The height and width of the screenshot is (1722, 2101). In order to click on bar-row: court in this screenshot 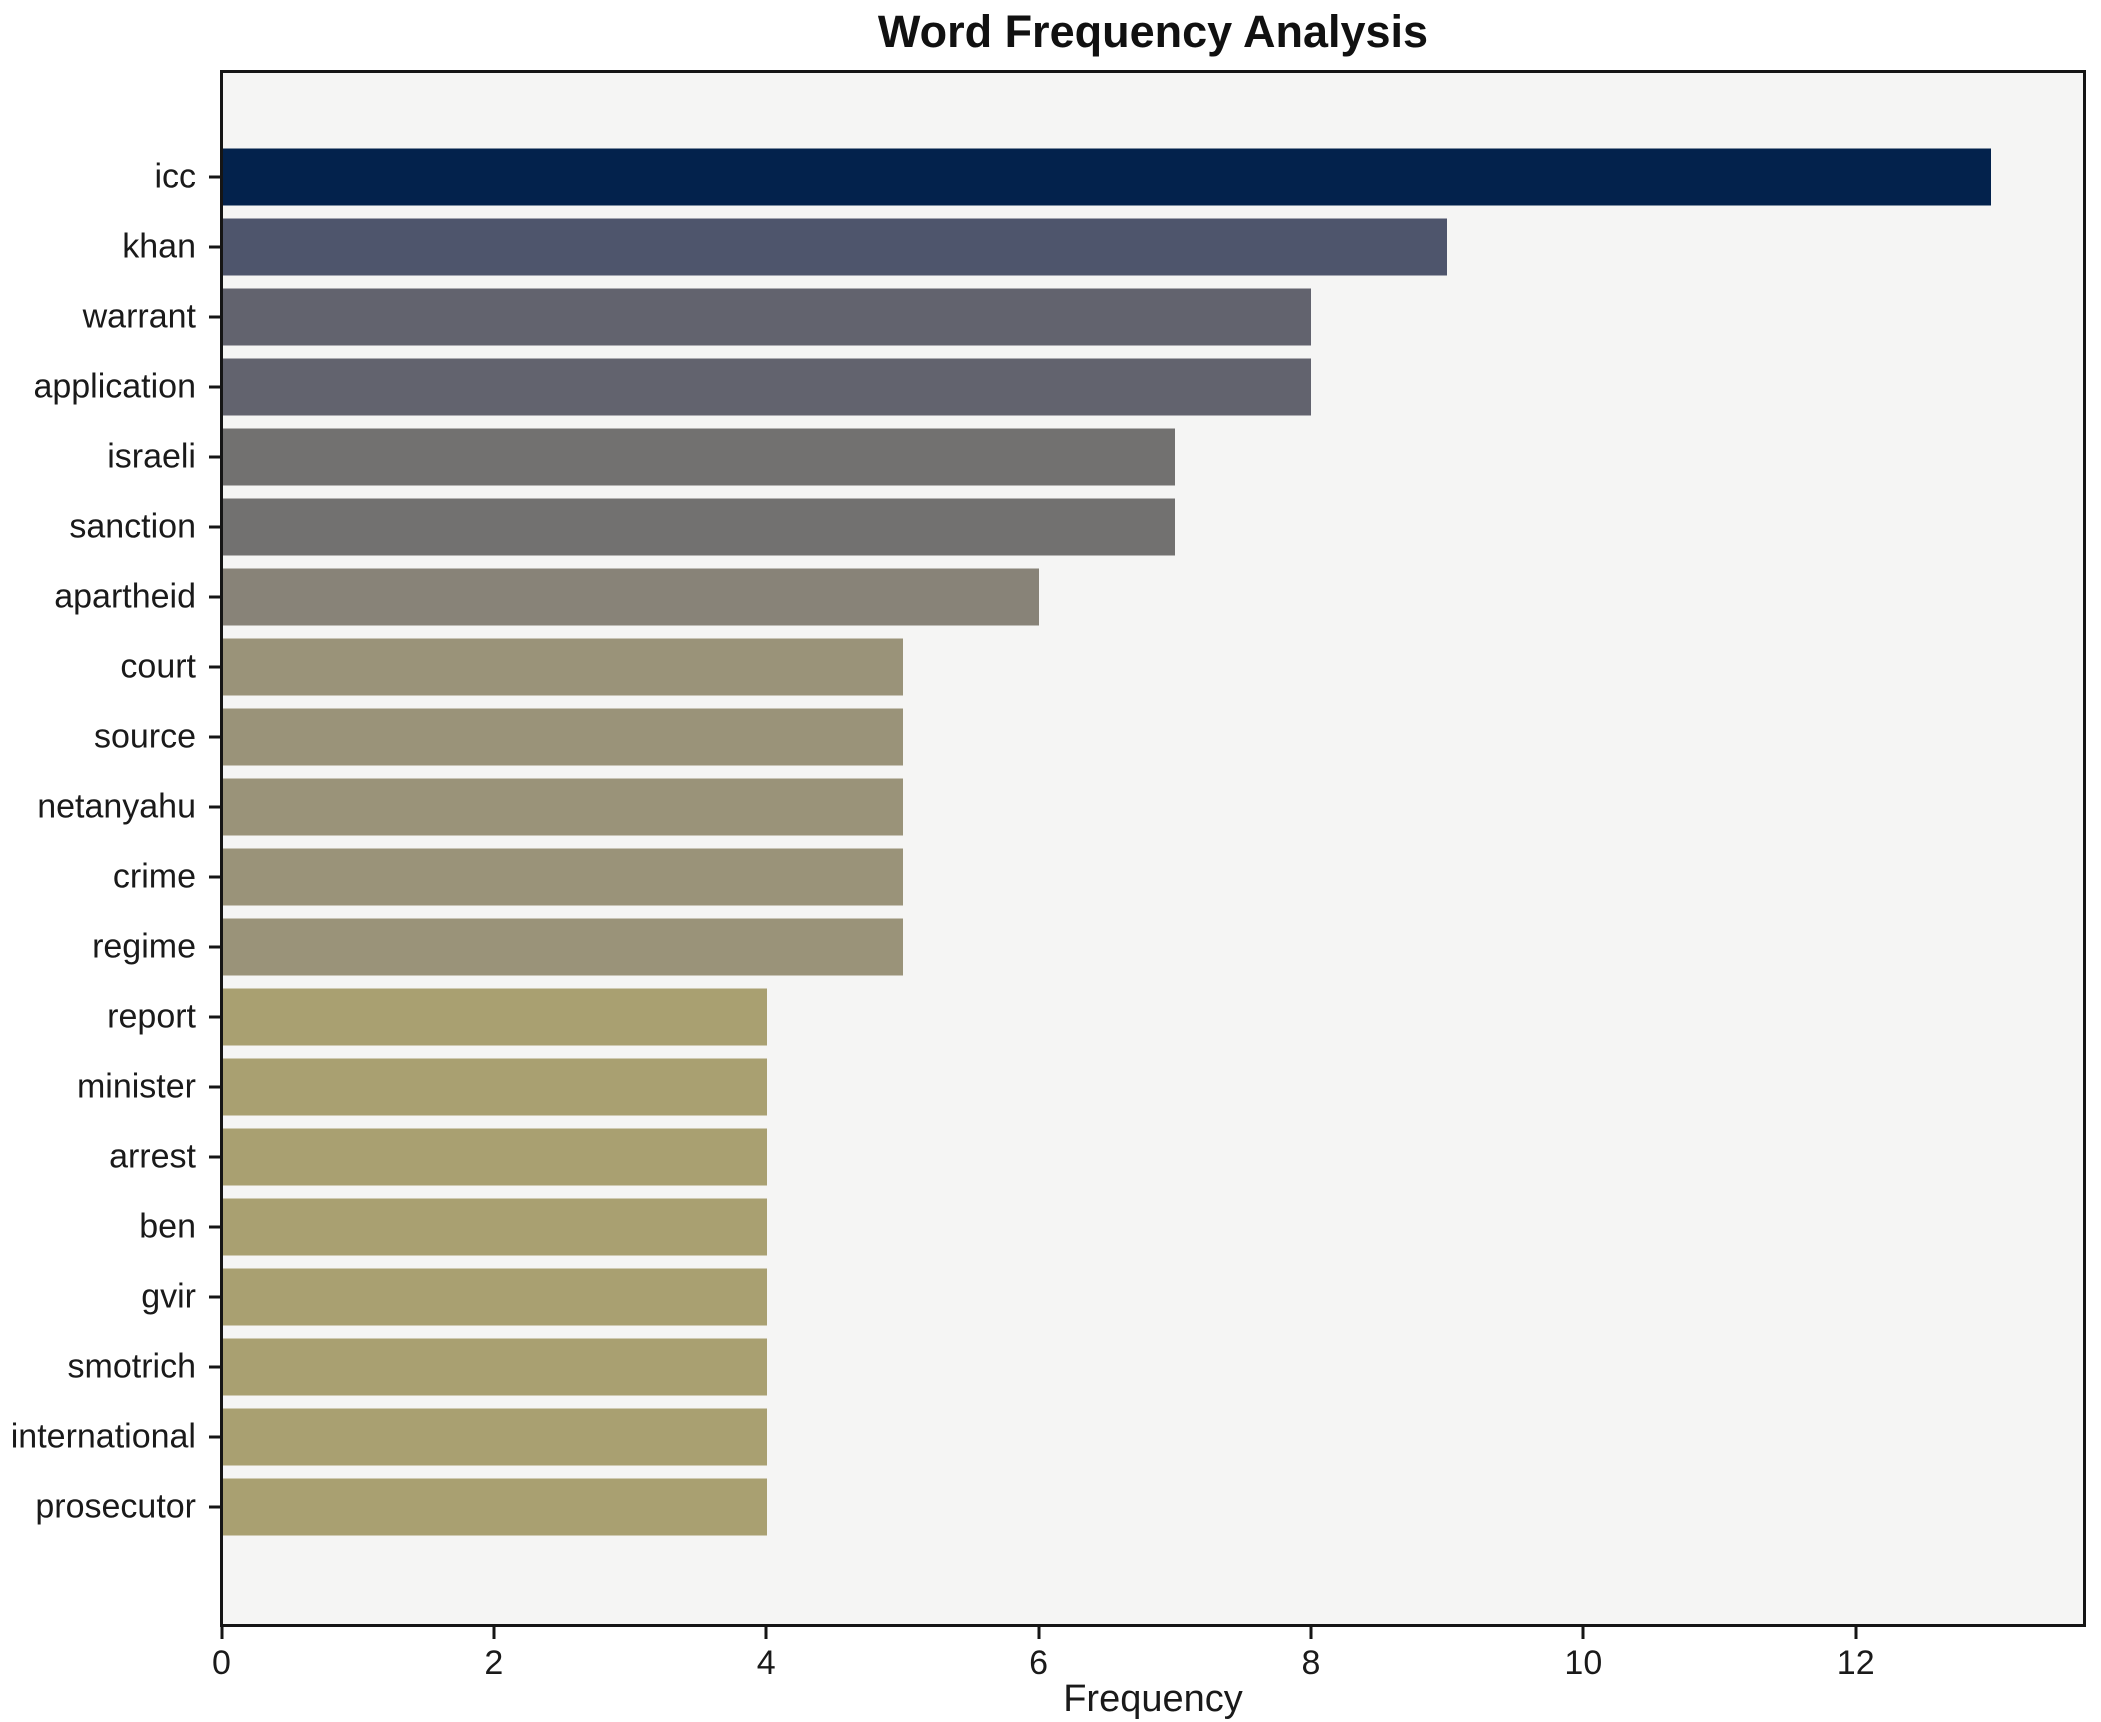, I will do `click(1101, 667)`.